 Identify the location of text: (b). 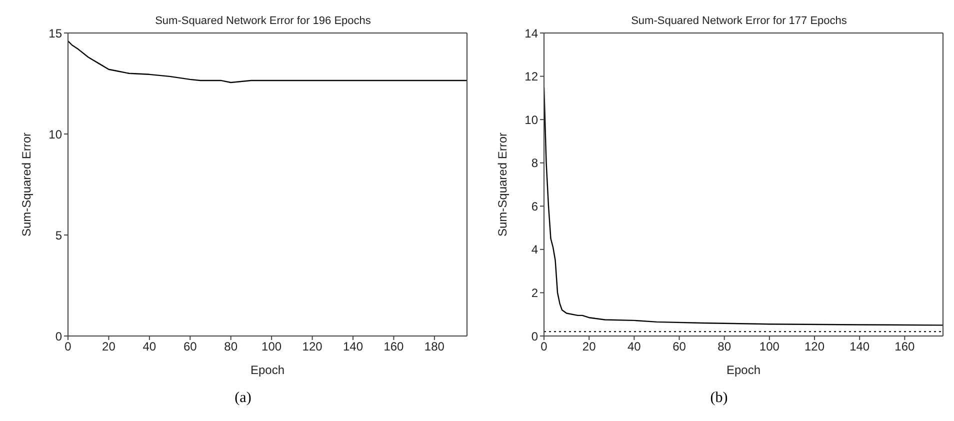
(719, 398).